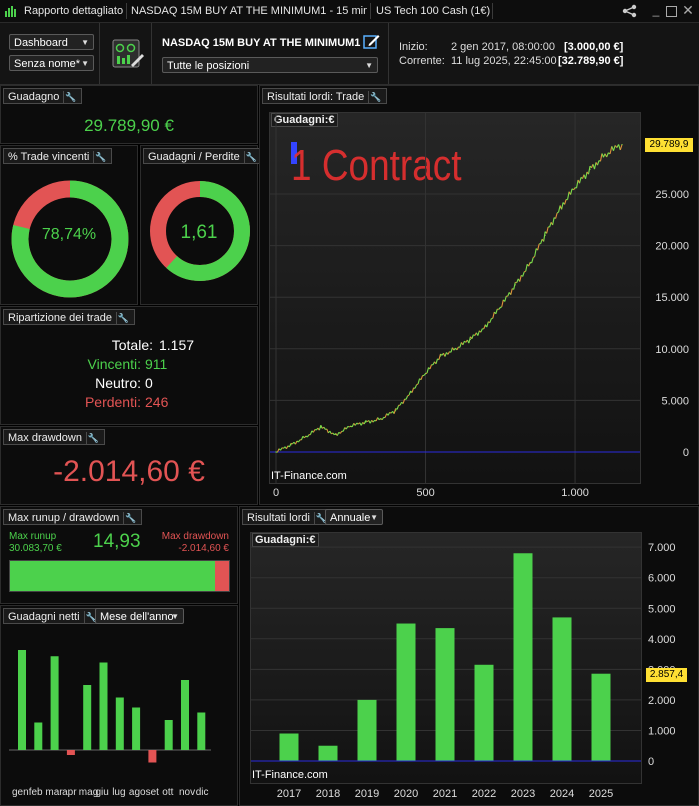 Image resolution: width=699 pixels, height=806 pixels. Describe the element at coordinates (202, 792) in the screenshot. I see `month-label: dic` at that location.